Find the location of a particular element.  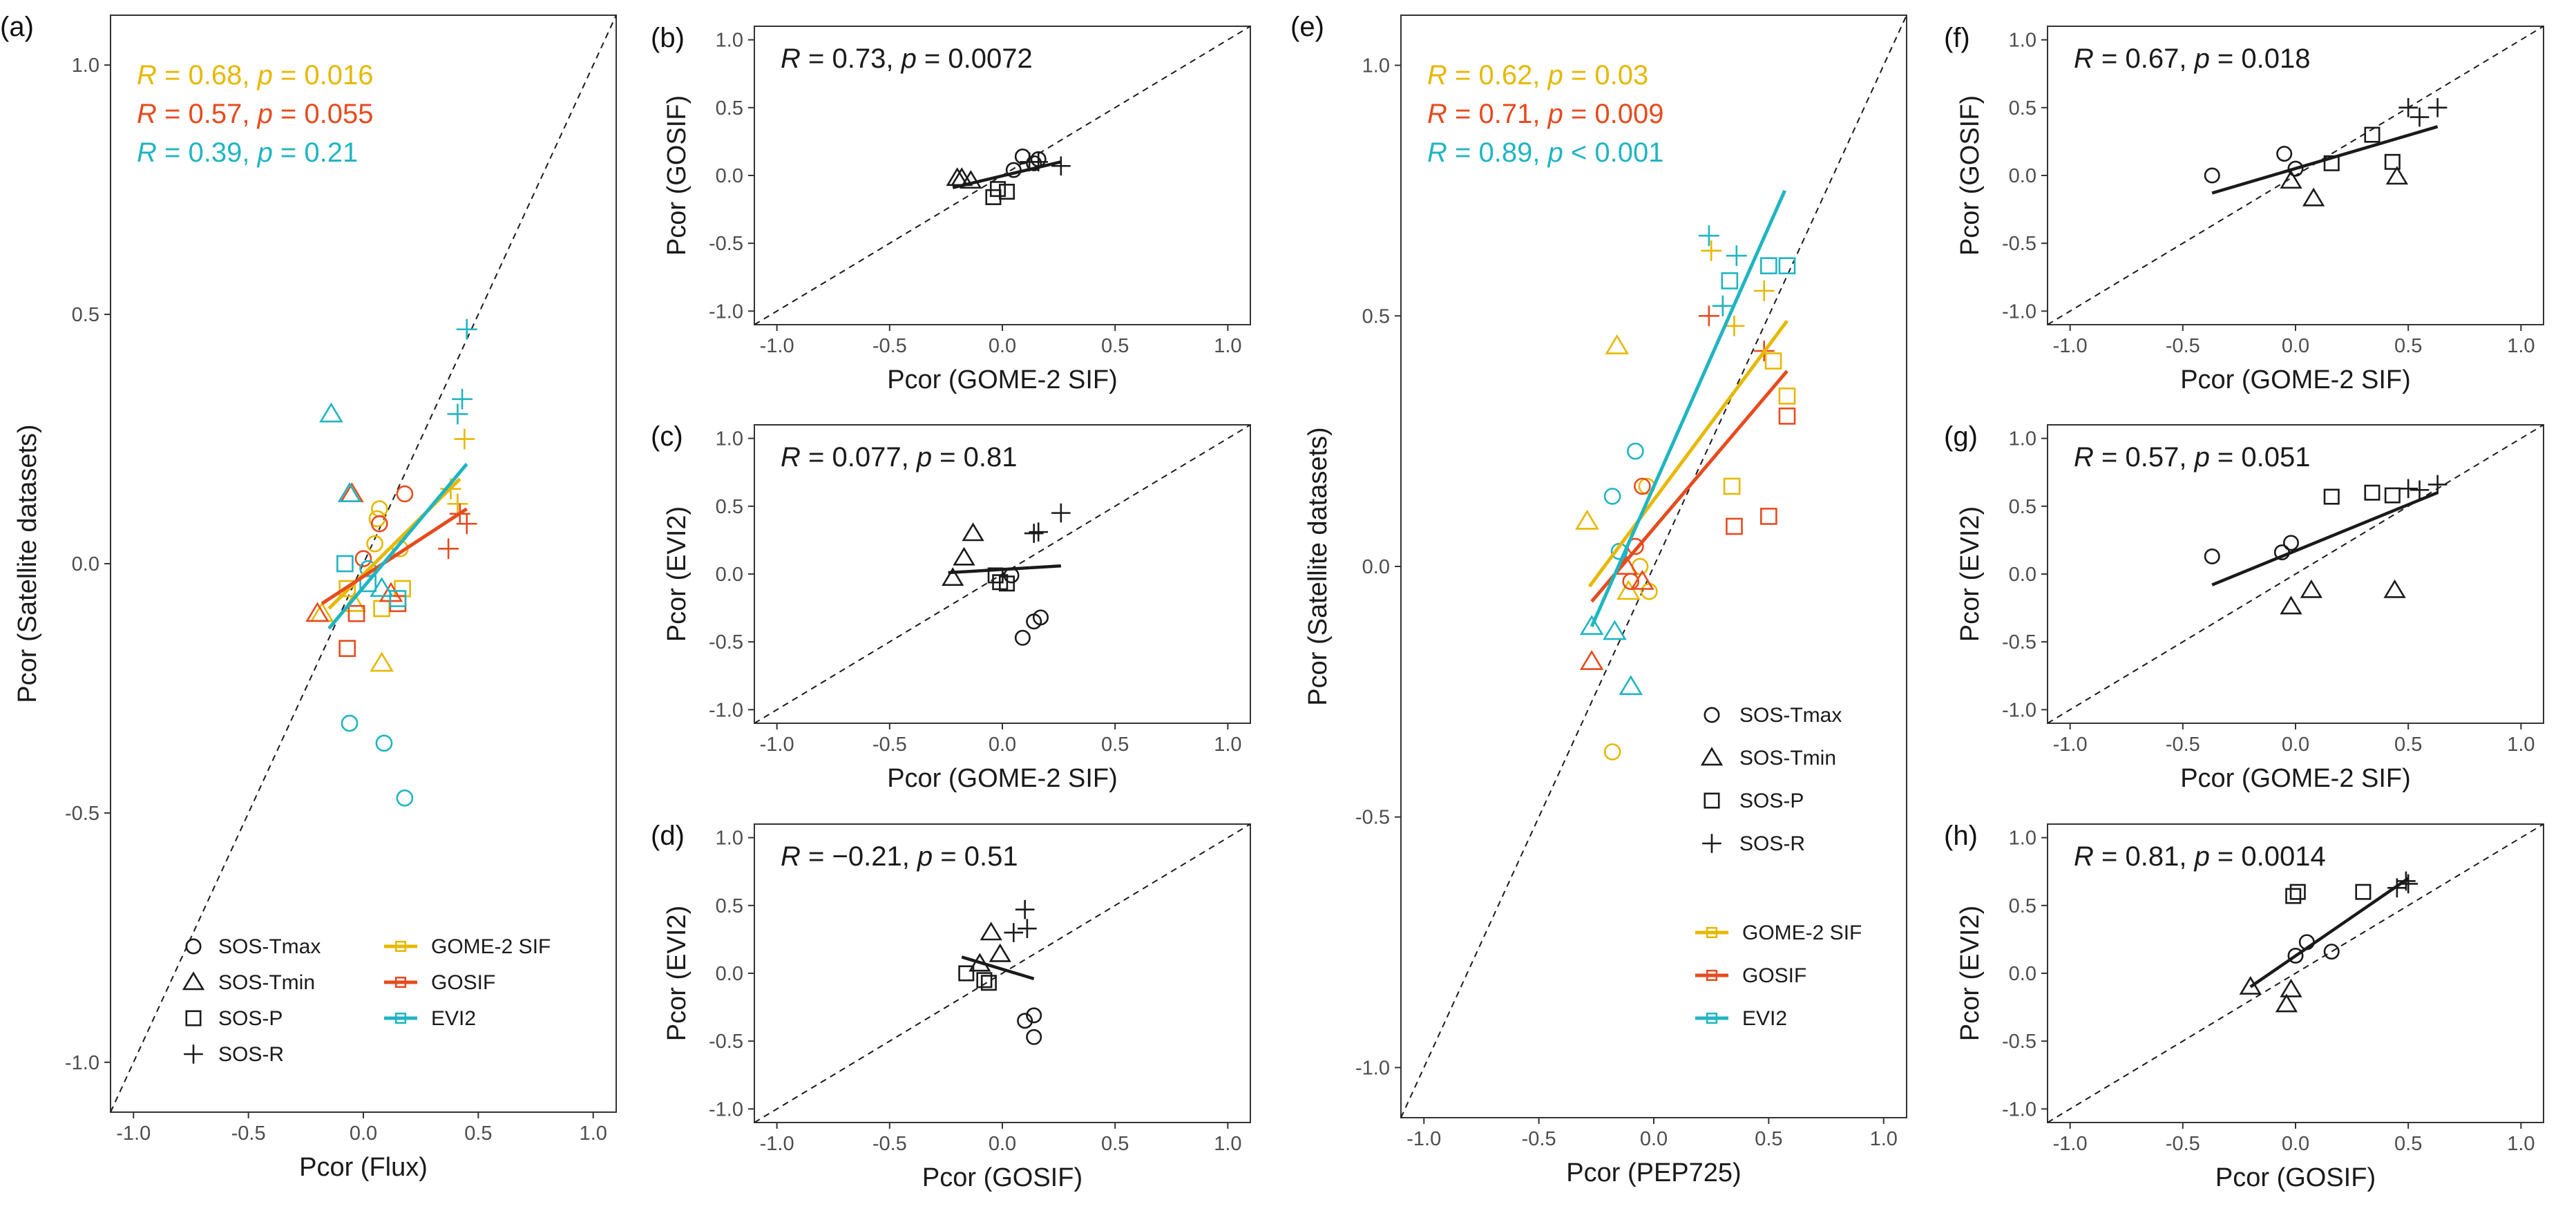

stat-annotation: R = 0.68, p = 0.016 is located at coordinates (256, 75).